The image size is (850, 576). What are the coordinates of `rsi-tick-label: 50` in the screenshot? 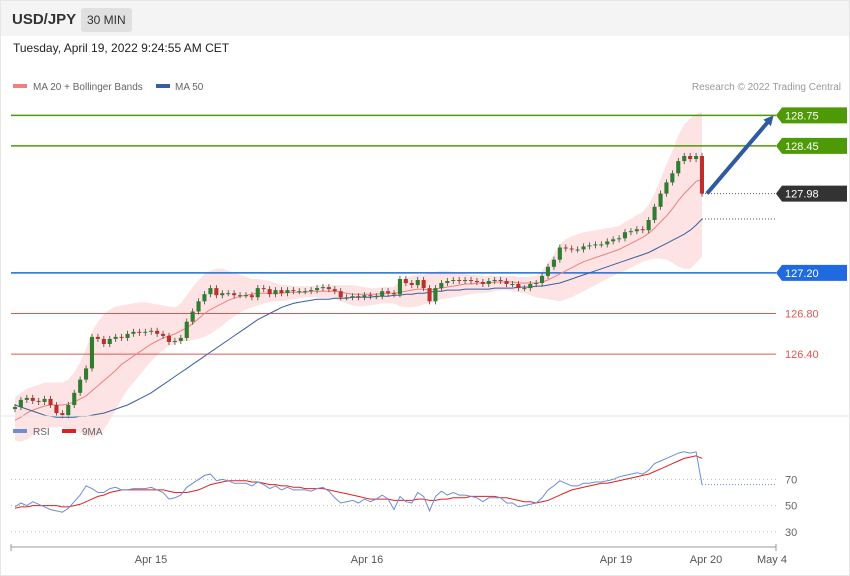 It's located at (791, 507).